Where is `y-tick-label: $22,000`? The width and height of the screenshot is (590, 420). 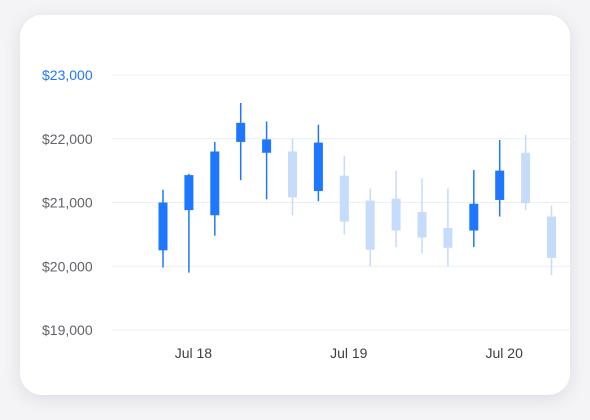
y-tick-label: $22,000 is located at coordinates (67, 139).